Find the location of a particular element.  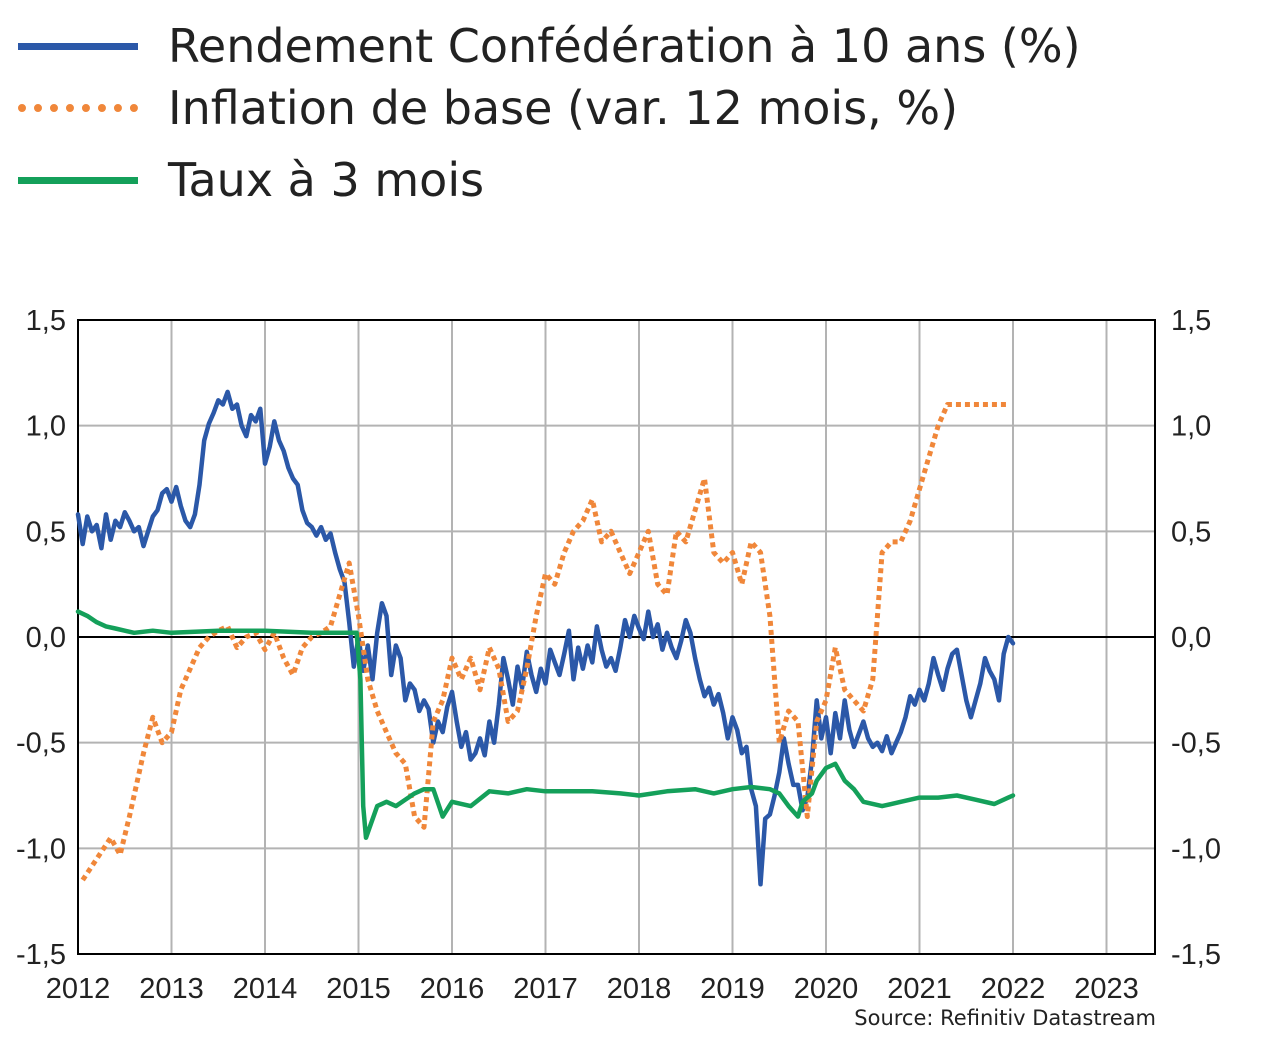

y-tick-label-right: -1,5 is located at coordinates (1196, 955).